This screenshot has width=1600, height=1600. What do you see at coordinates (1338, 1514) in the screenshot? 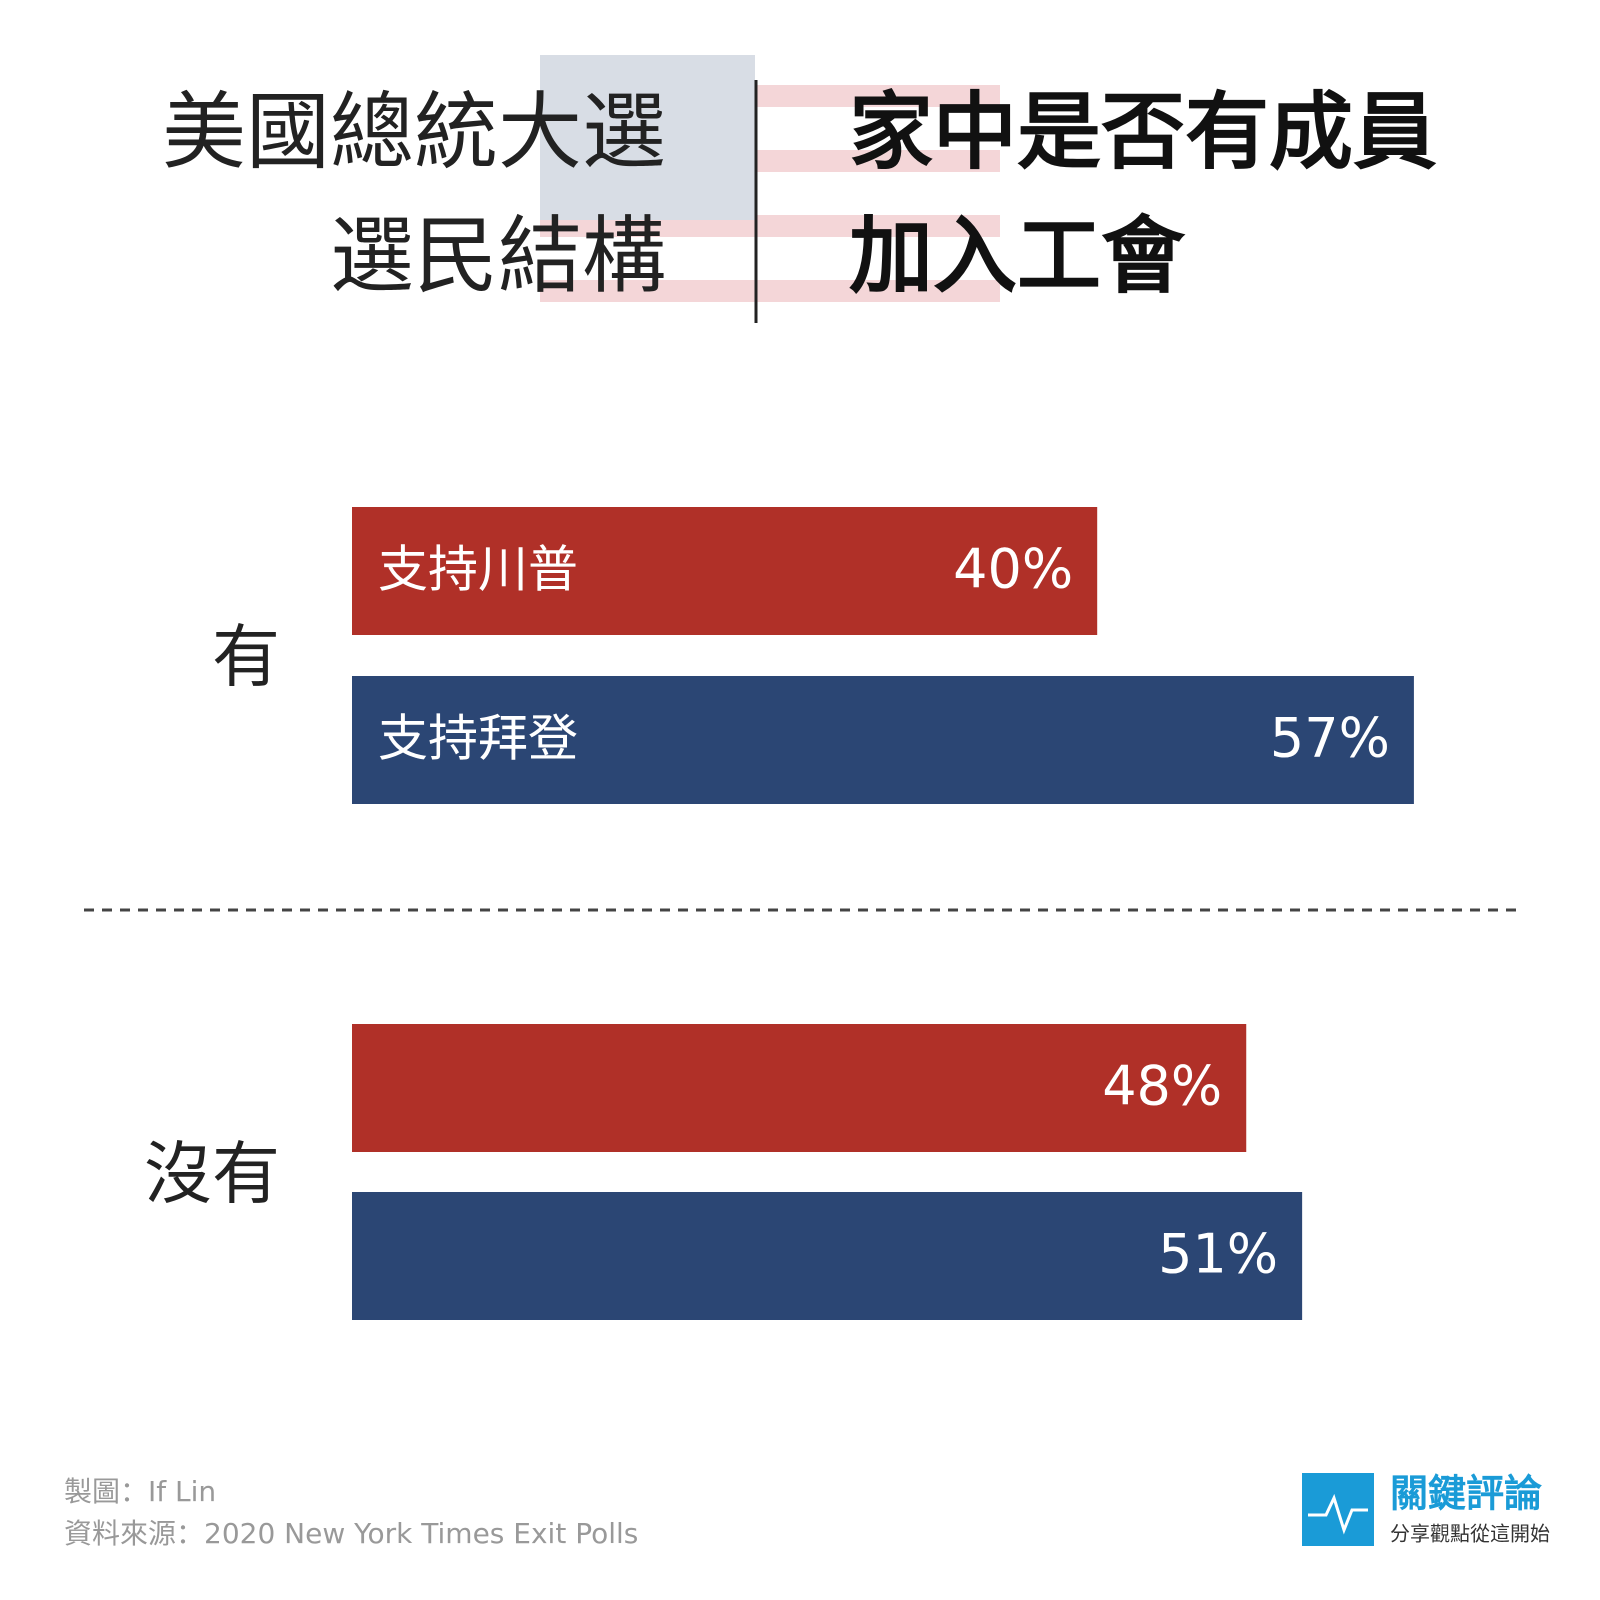
I see `logo-icon-line` at bounding box center [1338, 1514].